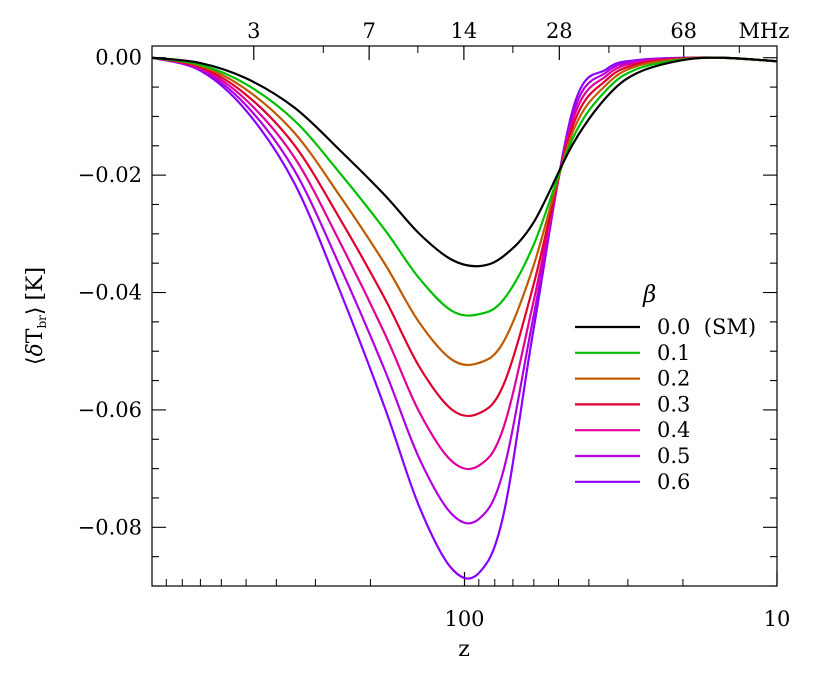 The height and width of the screenshot is (684, 822). I want to click on legend-label-6: 0.6, so click(673, 482).